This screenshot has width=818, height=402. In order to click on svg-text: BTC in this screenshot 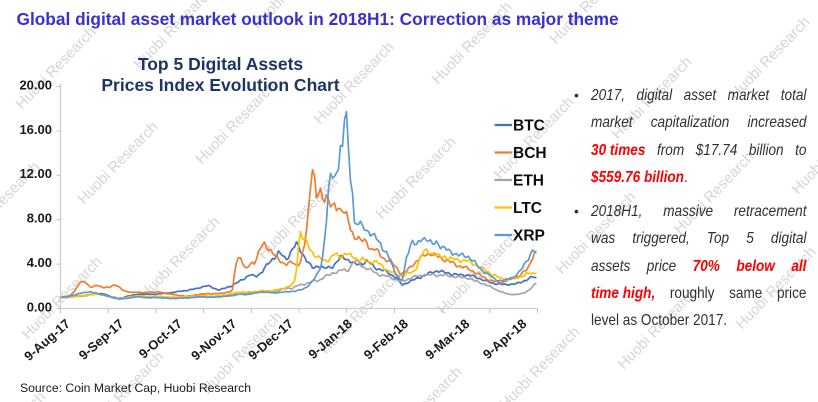, I will do `click(529, 126)`.